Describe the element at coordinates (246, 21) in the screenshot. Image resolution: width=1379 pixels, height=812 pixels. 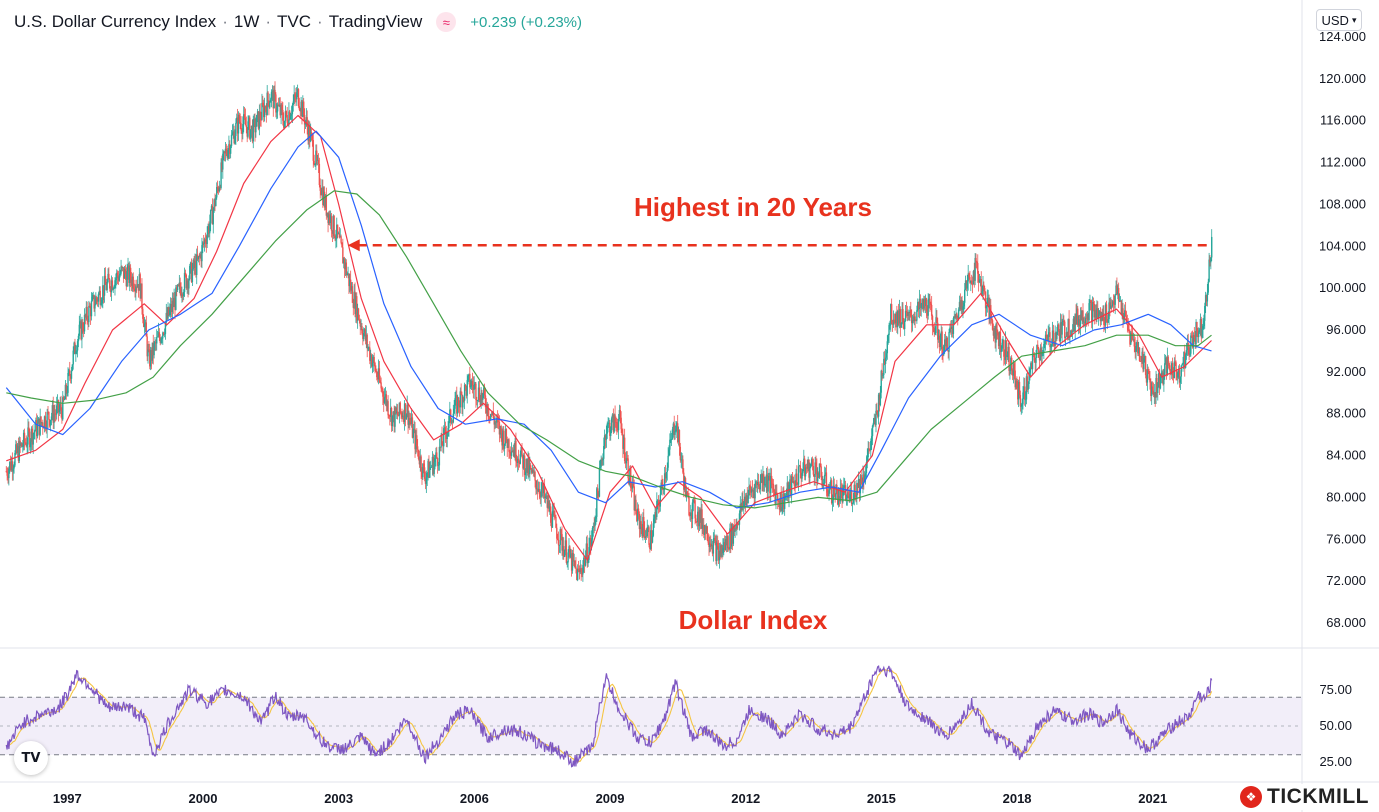
I see `interval-label: 1W` at that location.